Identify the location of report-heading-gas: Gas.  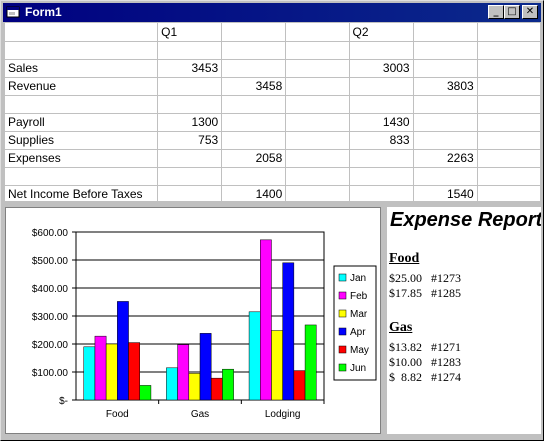
(401, 327).